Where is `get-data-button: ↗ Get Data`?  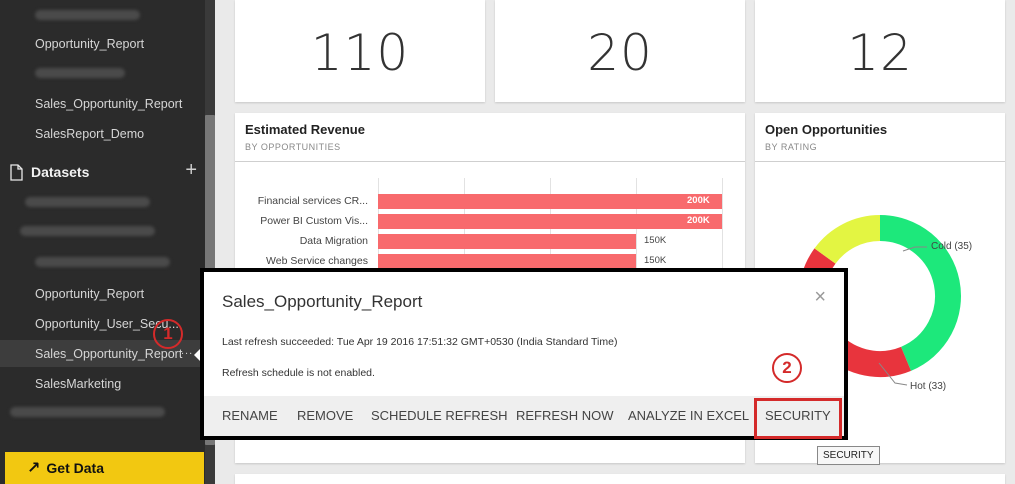 get-data-button: ↗ Get Data is located at coordinates (104, 468).